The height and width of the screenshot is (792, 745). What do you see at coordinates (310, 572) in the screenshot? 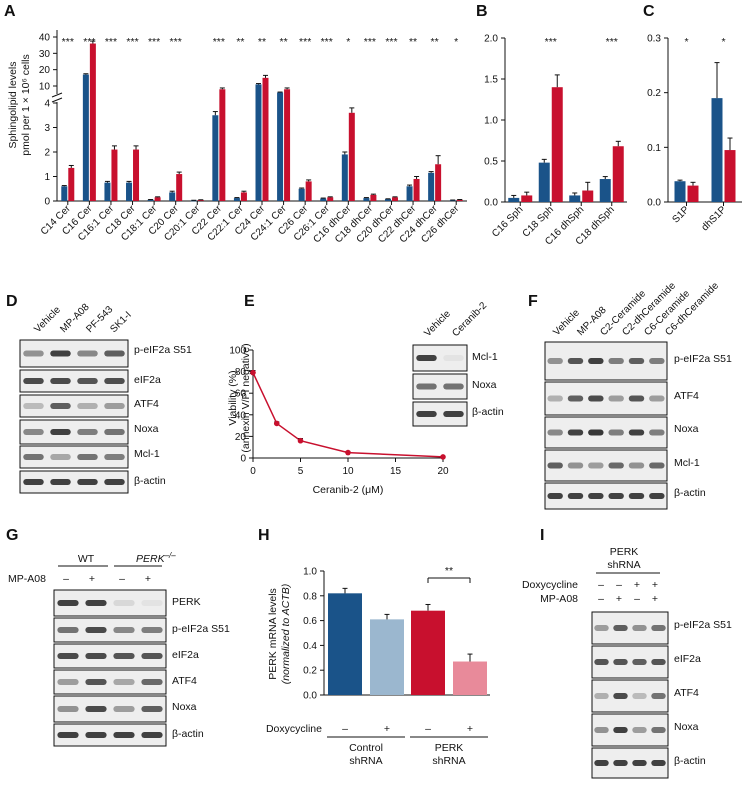
I see `chart-h-ytick-label: 1.0` at bounding box center [310, 572].